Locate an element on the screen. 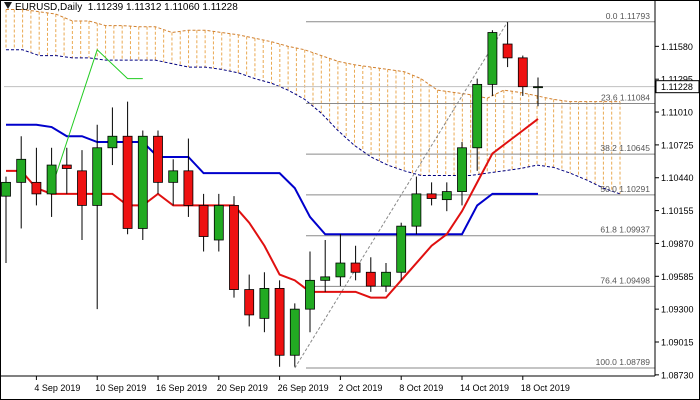 The height and width of the screenshot is (400, 700). ohlc-values: 1.11239 1.11312 1.11060 1.11228 is located at coordinates (162, 7).